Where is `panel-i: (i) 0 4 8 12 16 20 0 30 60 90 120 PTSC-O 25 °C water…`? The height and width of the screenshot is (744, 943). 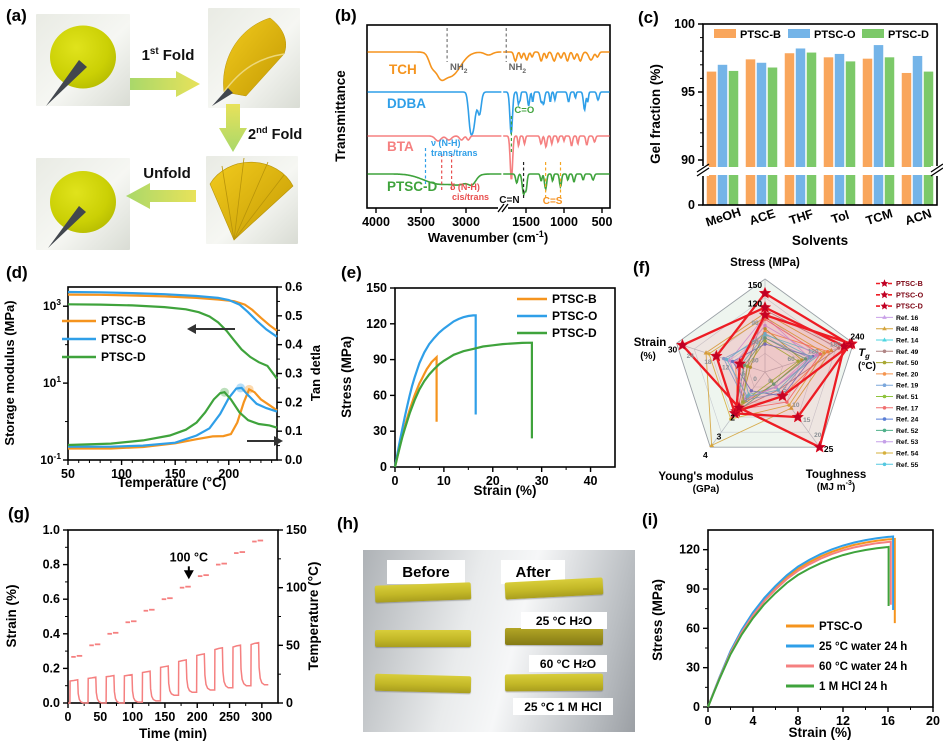
panel-i: (i) 0 4 8 12 16 20 0 30 60 90 120 PTSC-O 25 °C water… is located at coordinates (791, 622).